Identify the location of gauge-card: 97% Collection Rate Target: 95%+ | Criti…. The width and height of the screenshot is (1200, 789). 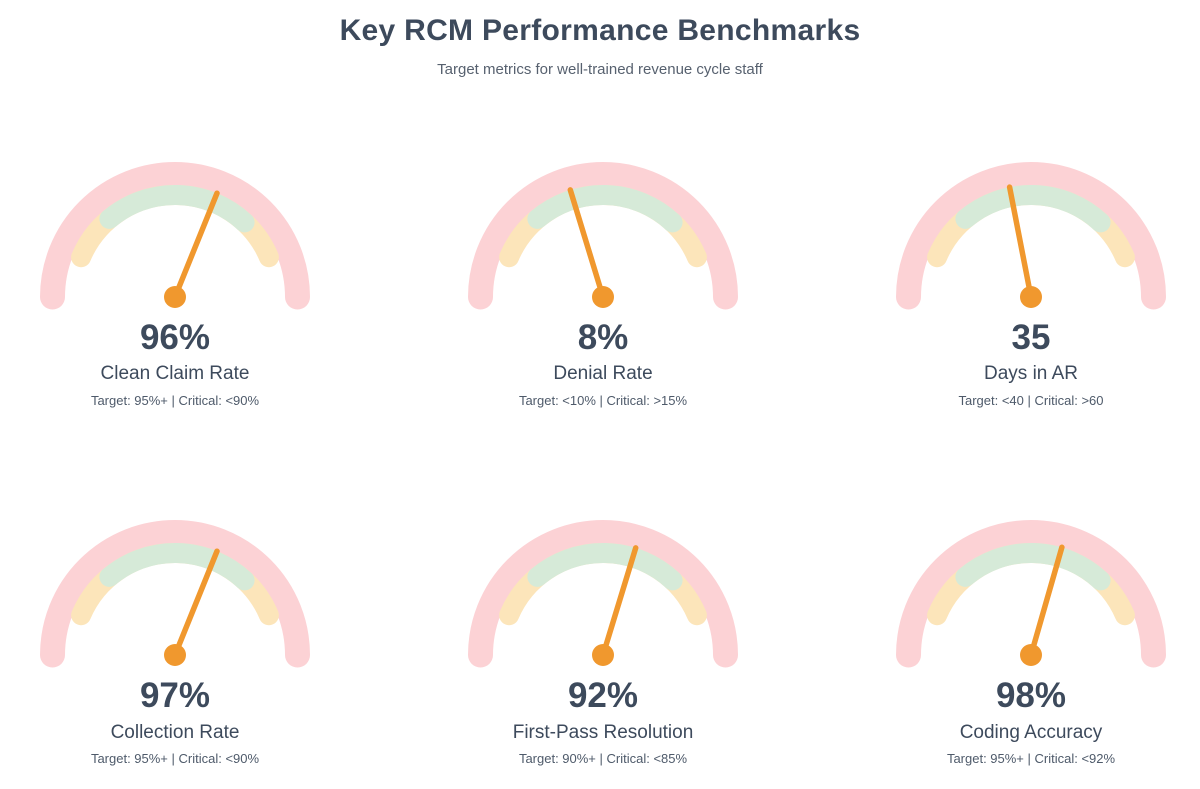
(175, 640).